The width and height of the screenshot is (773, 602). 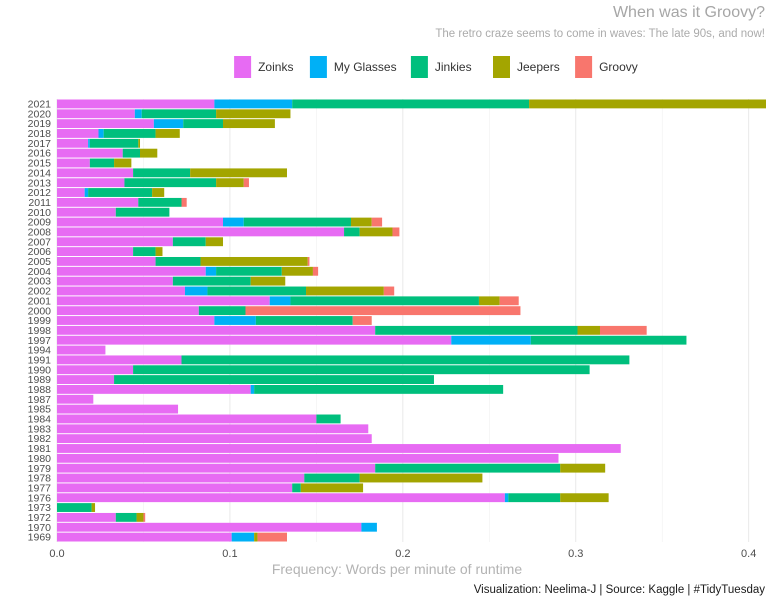 I want to click on y-tick-label: 2003, so click(x=40, y=282).